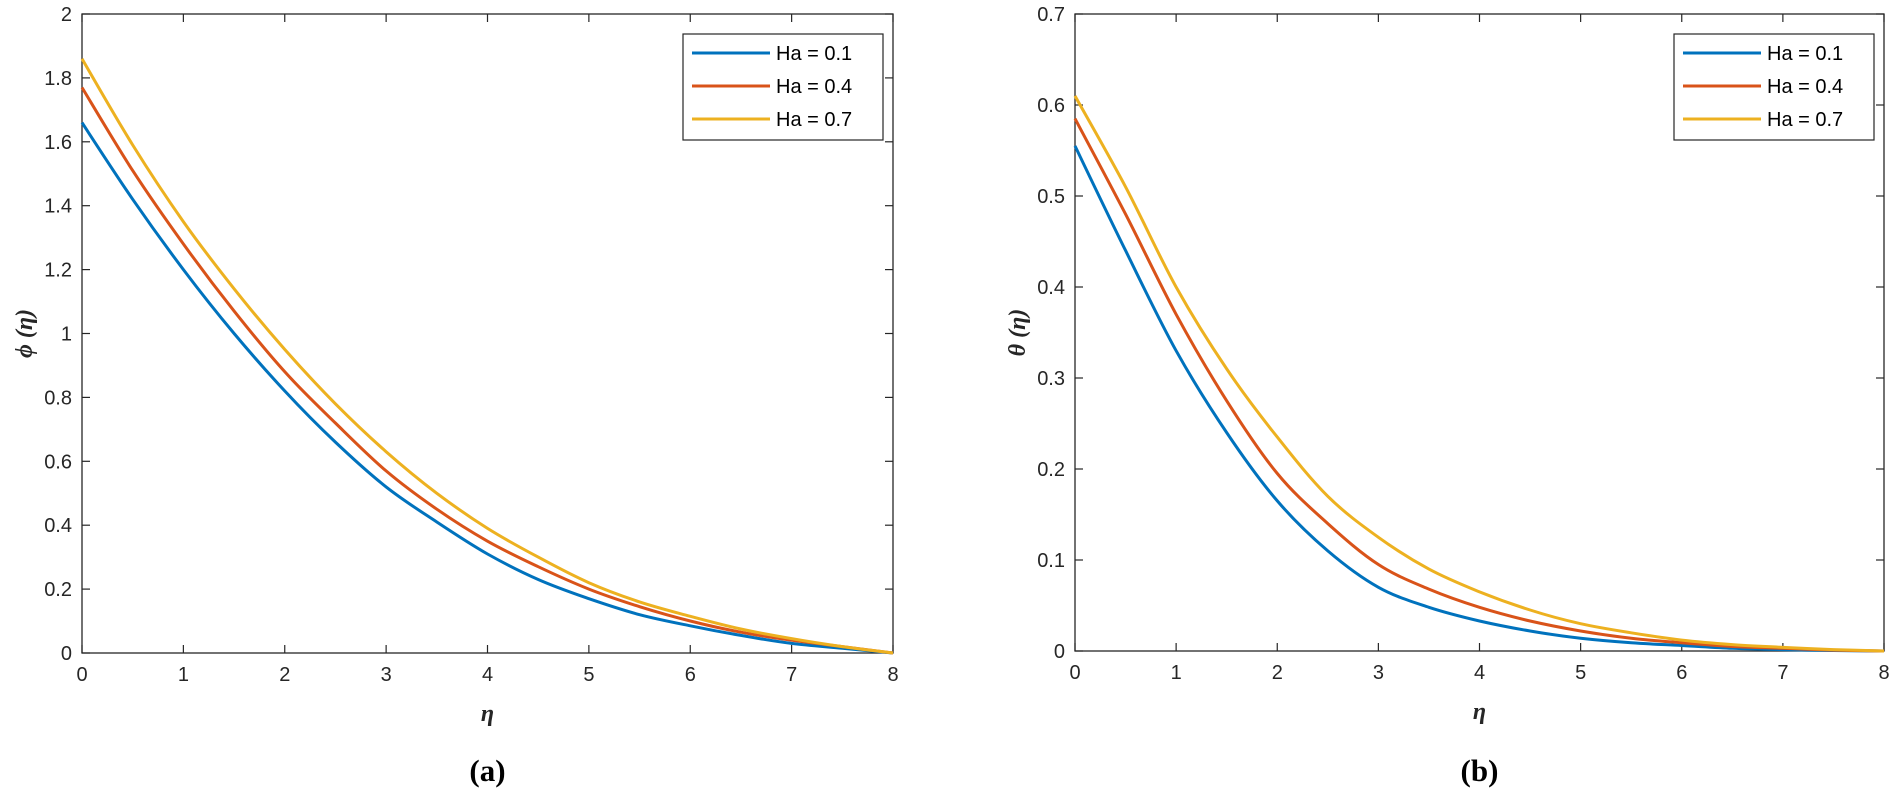  I want to click on y-tick-label: 1.6, so click(58, 143).